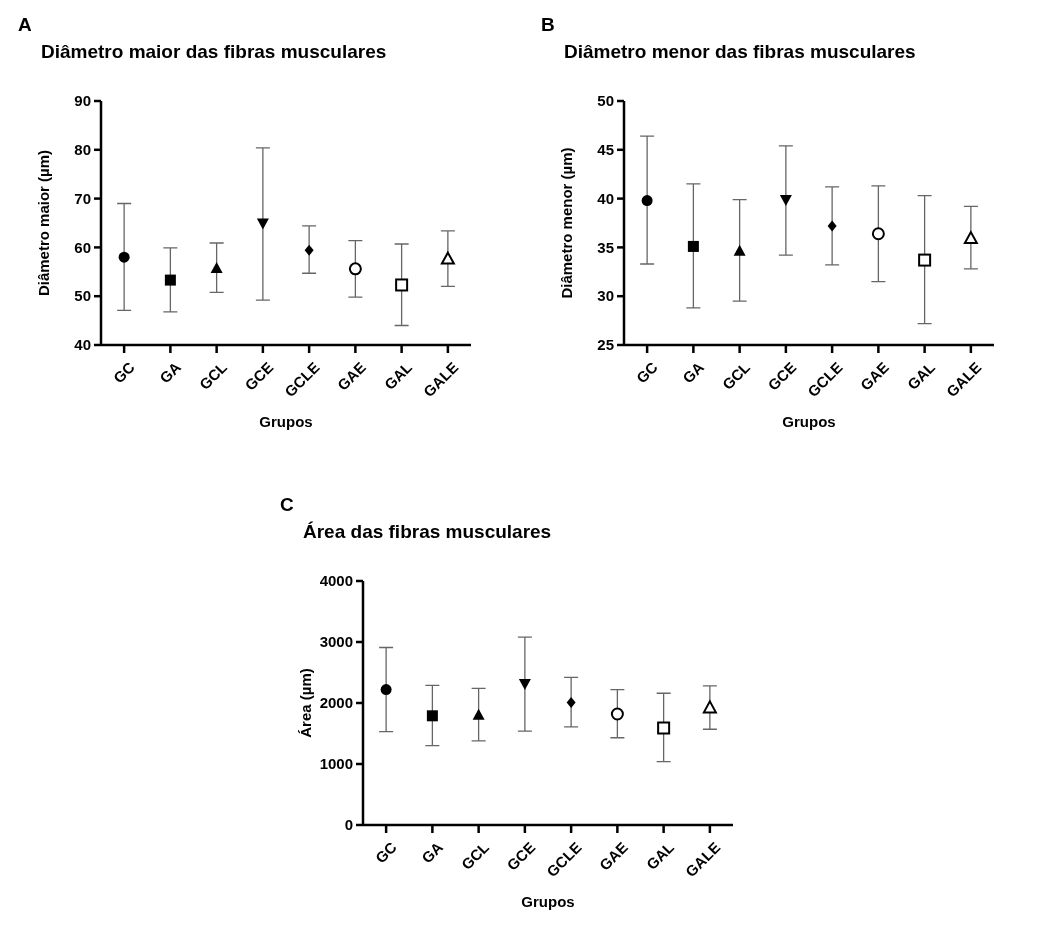 The height and width of the screenshot is (937, 1046). I want to click on y-tick-label: 45, so click(605, 150).